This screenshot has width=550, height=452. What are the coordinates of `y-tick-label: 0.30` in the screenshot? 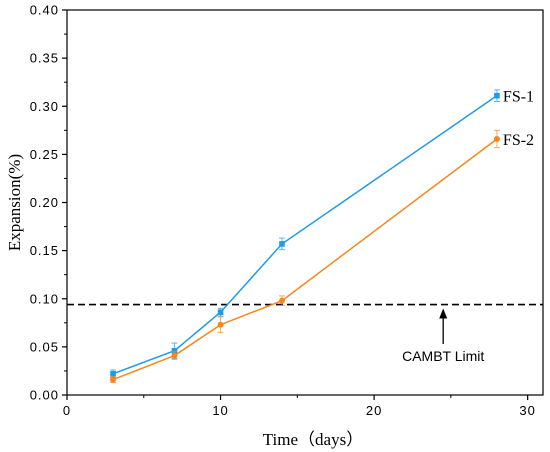 It's located at (44, 106).